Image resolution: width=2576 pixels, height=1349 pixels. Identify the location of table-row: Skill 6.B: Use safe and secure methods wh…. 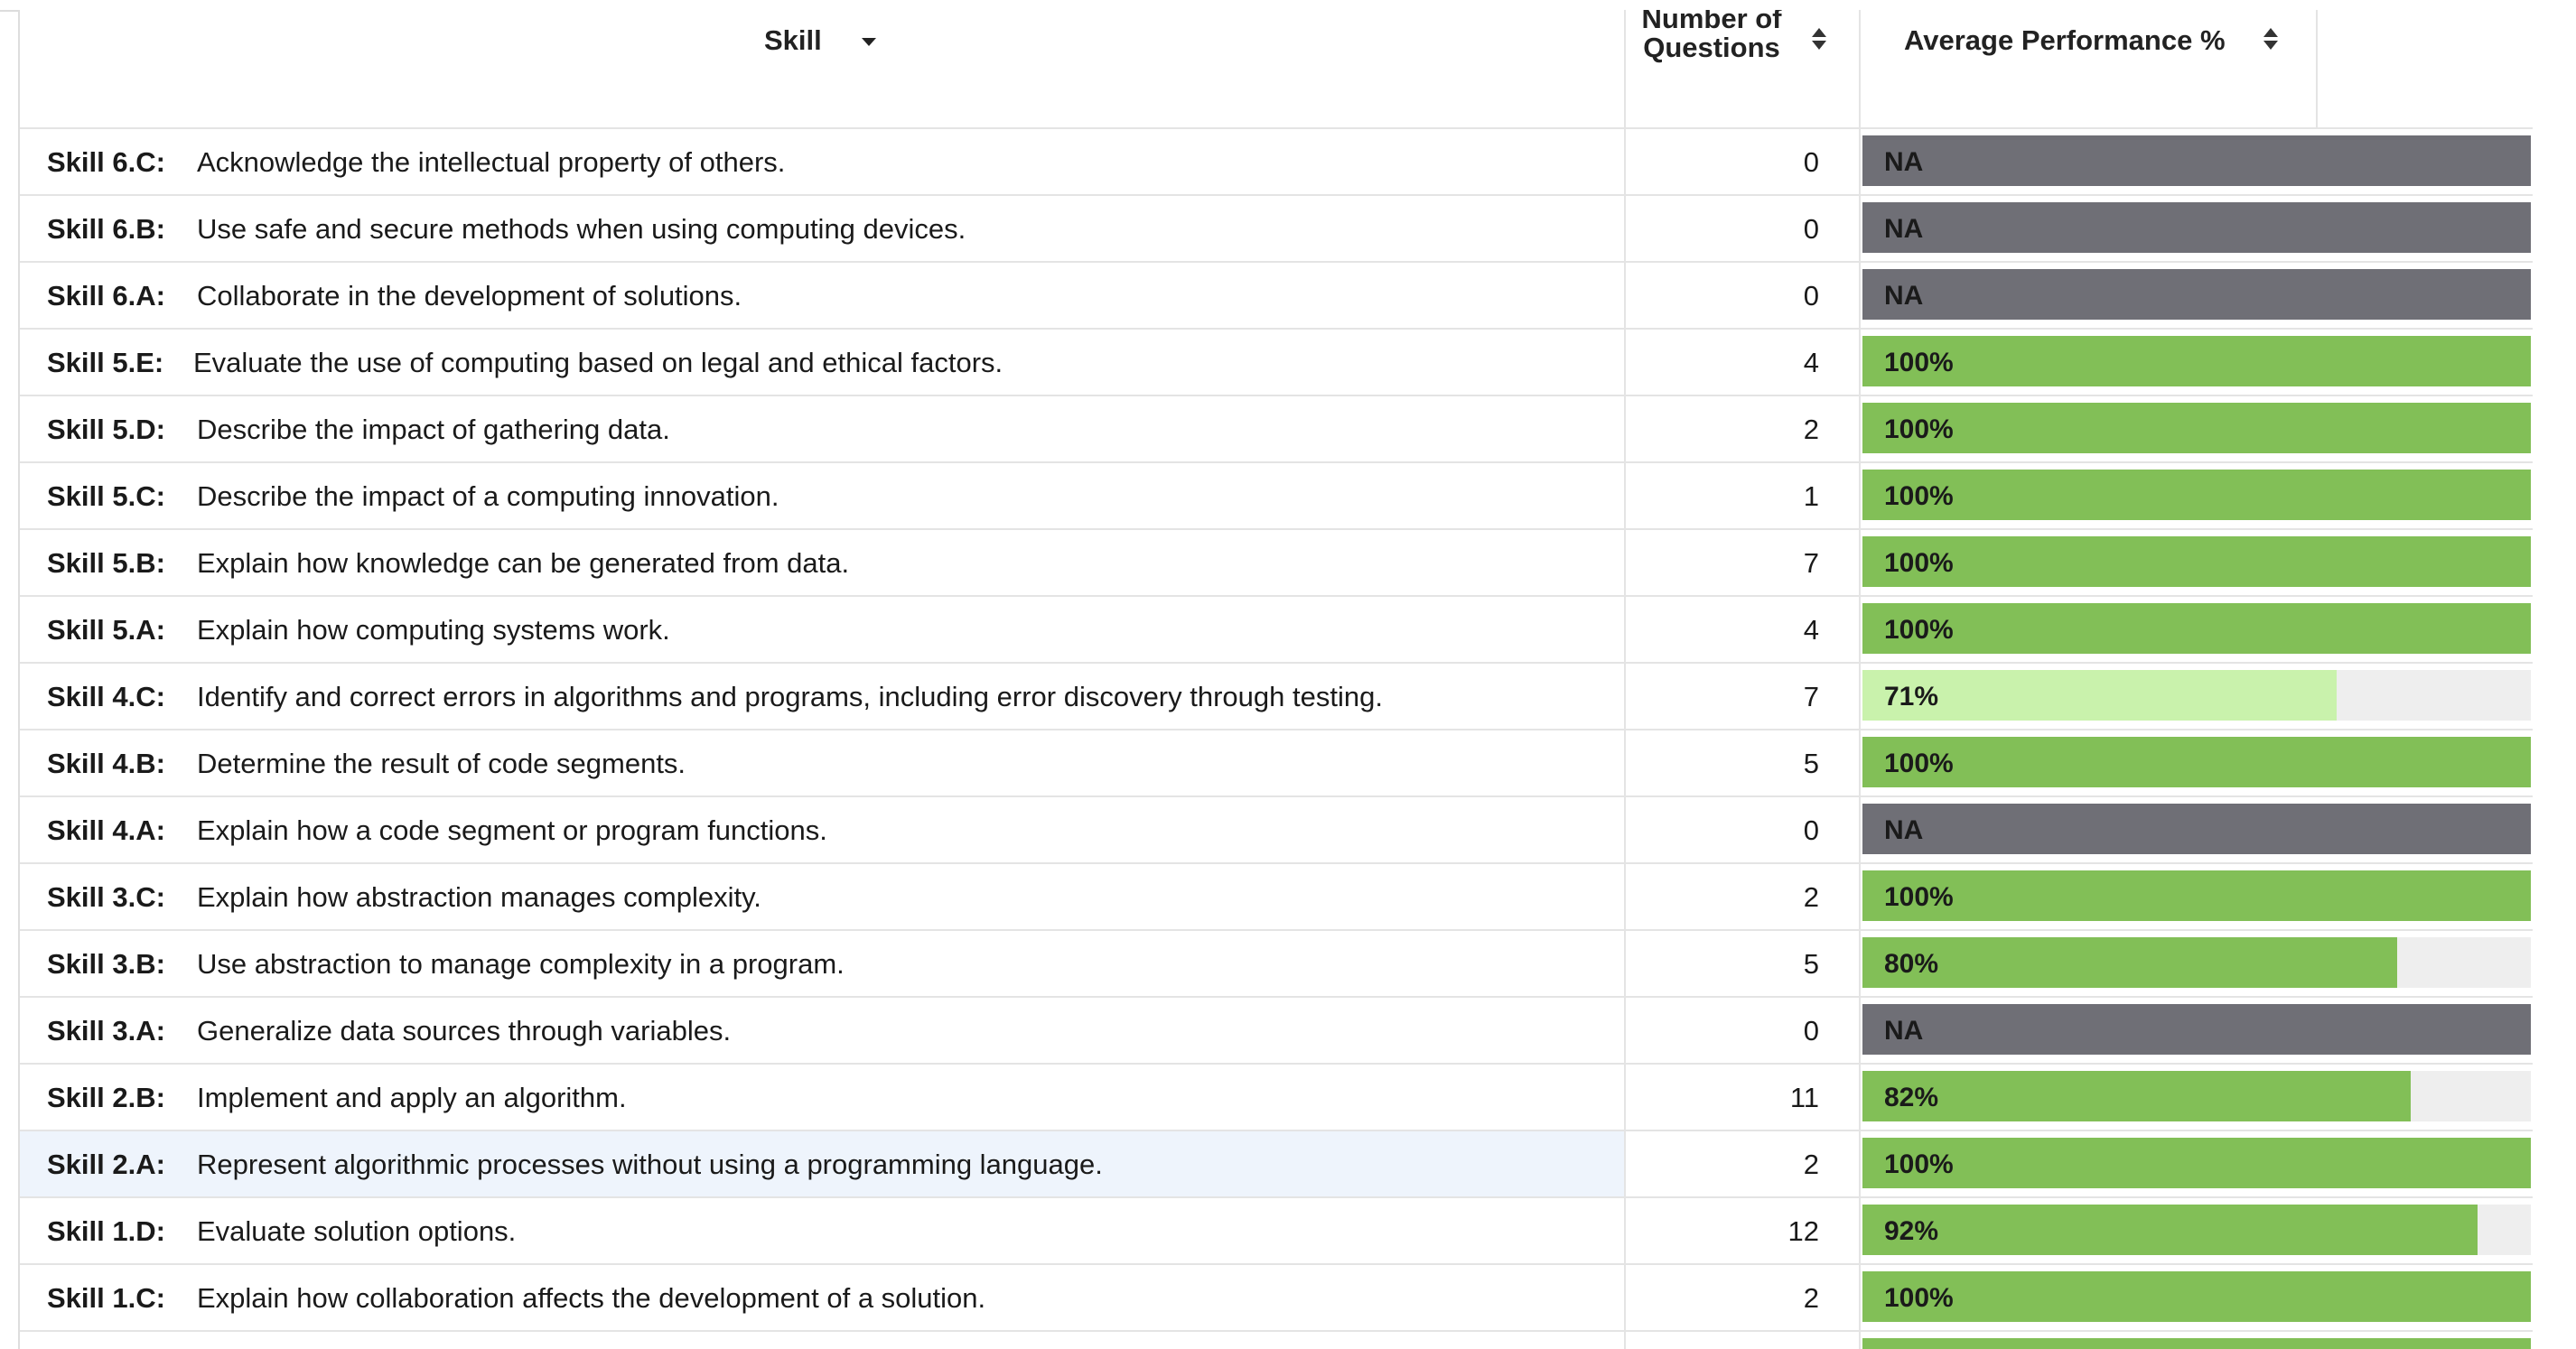
(1276, 229).